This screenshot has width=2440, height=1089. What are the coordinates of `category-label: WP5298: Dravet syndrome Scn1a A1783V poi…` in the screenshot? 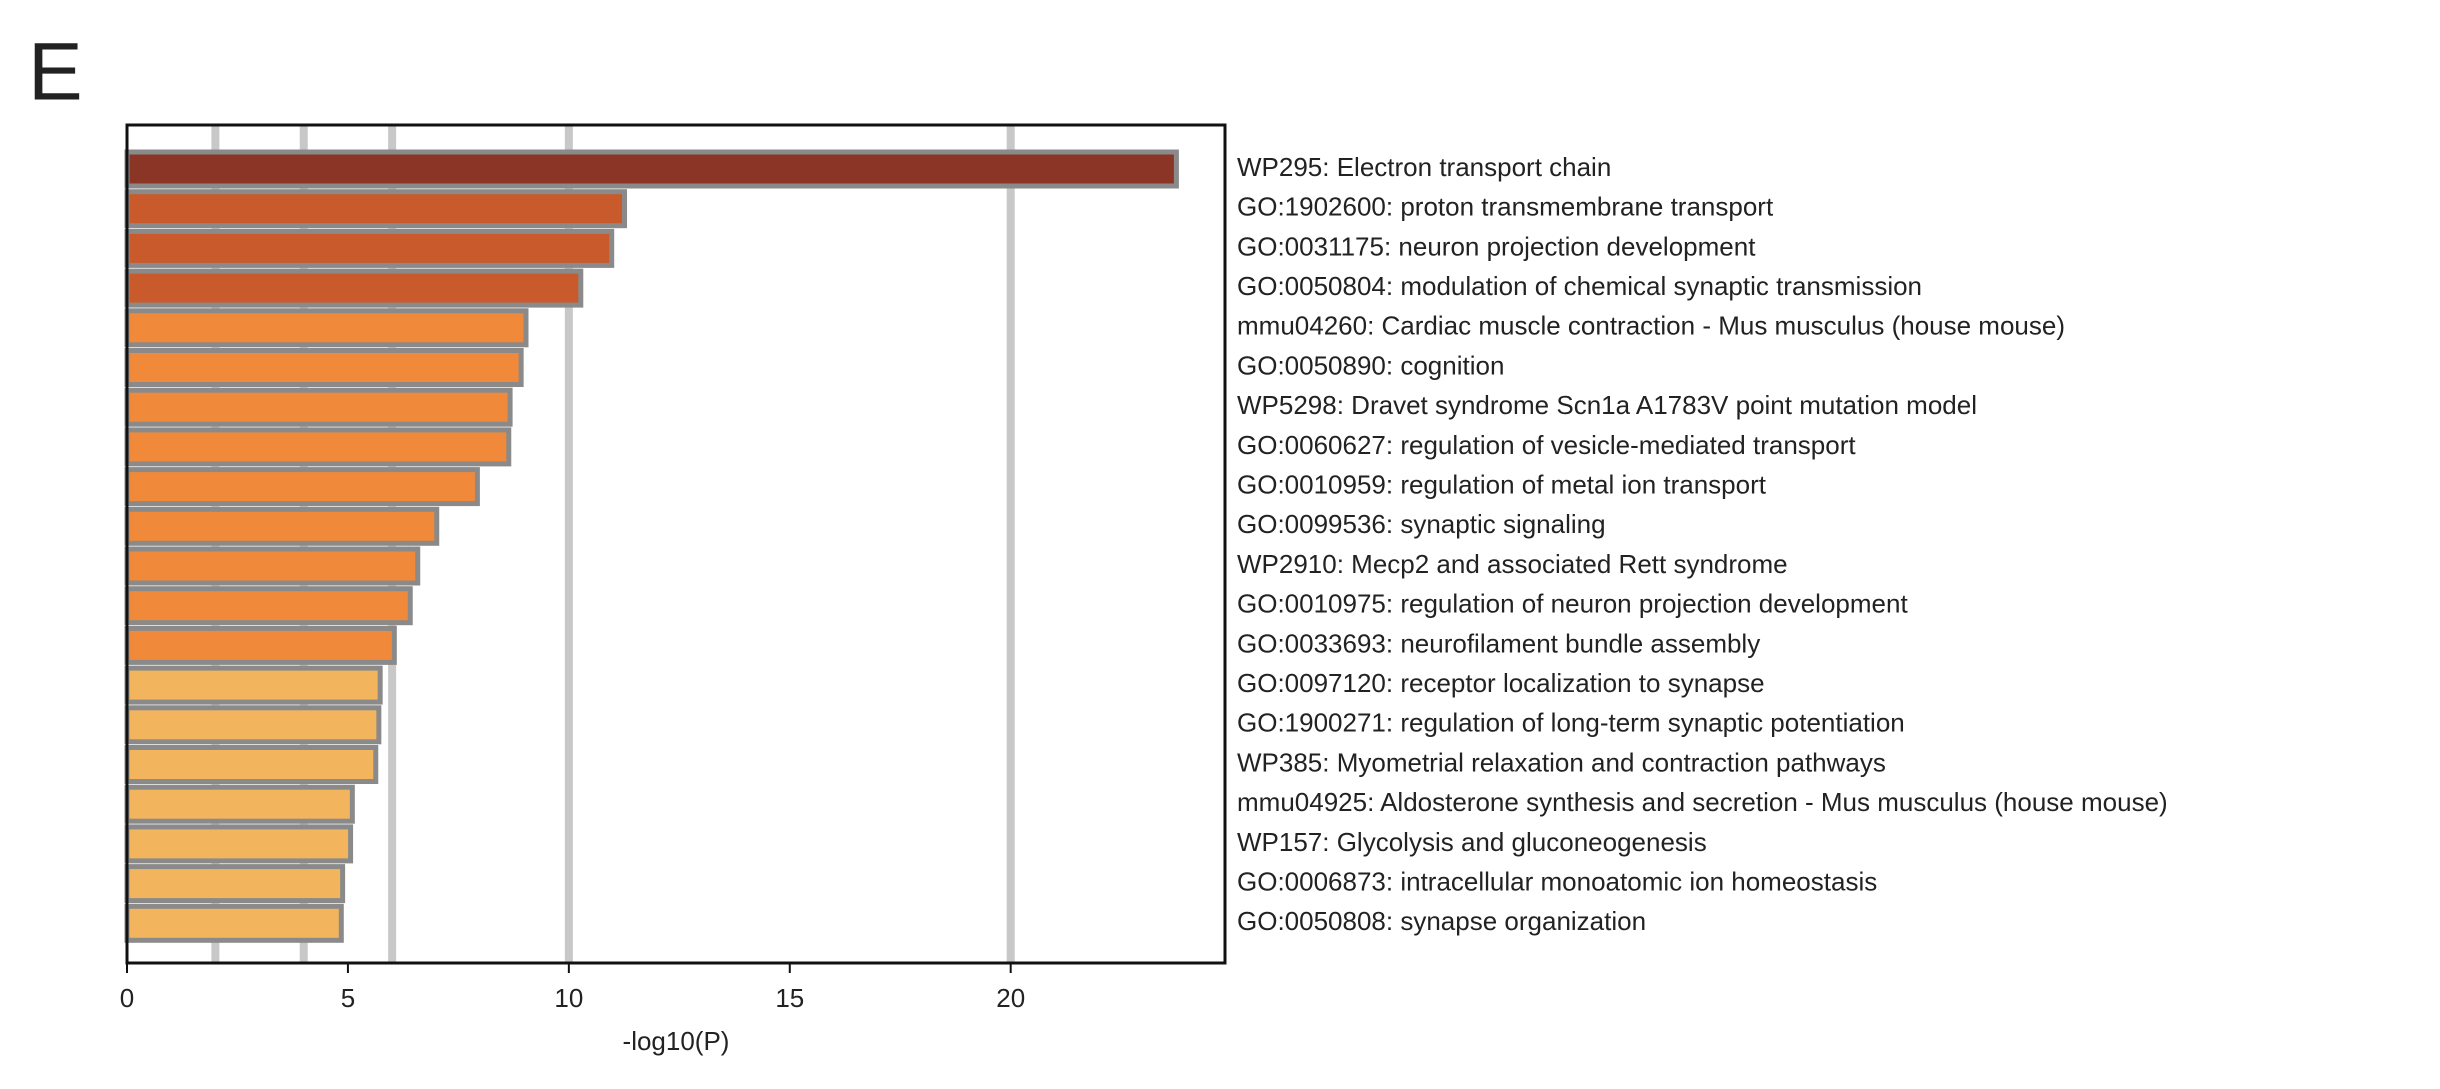 It's located at (1607, 405).